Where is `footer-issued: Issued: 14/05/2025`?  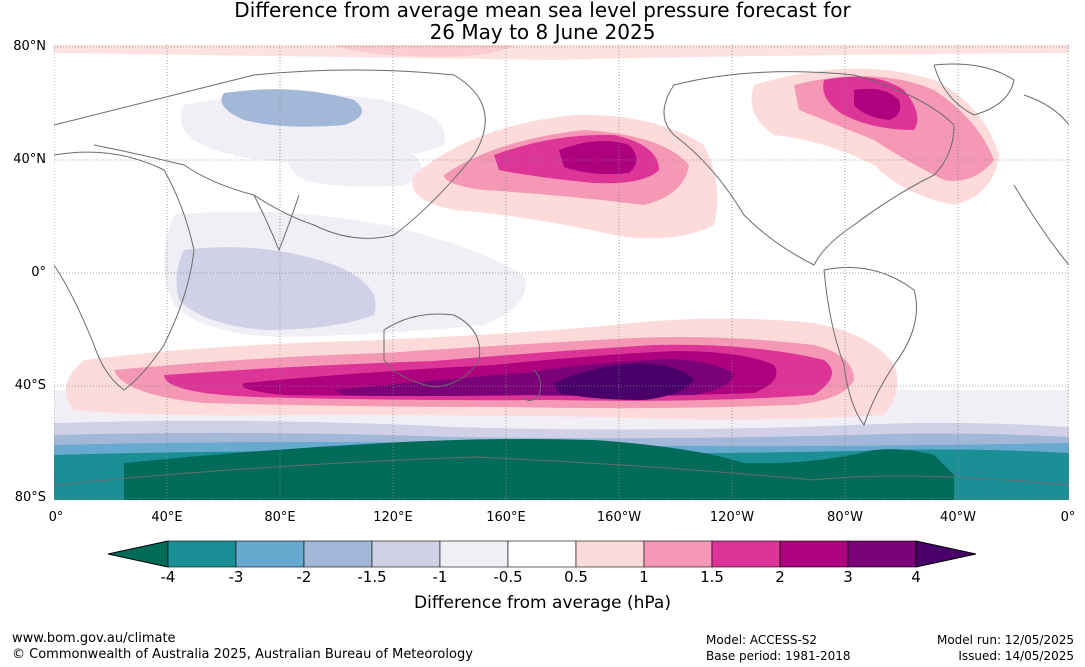
footer-issued: Issued: 14/05/2025 is located at coordinates (1016, 656).